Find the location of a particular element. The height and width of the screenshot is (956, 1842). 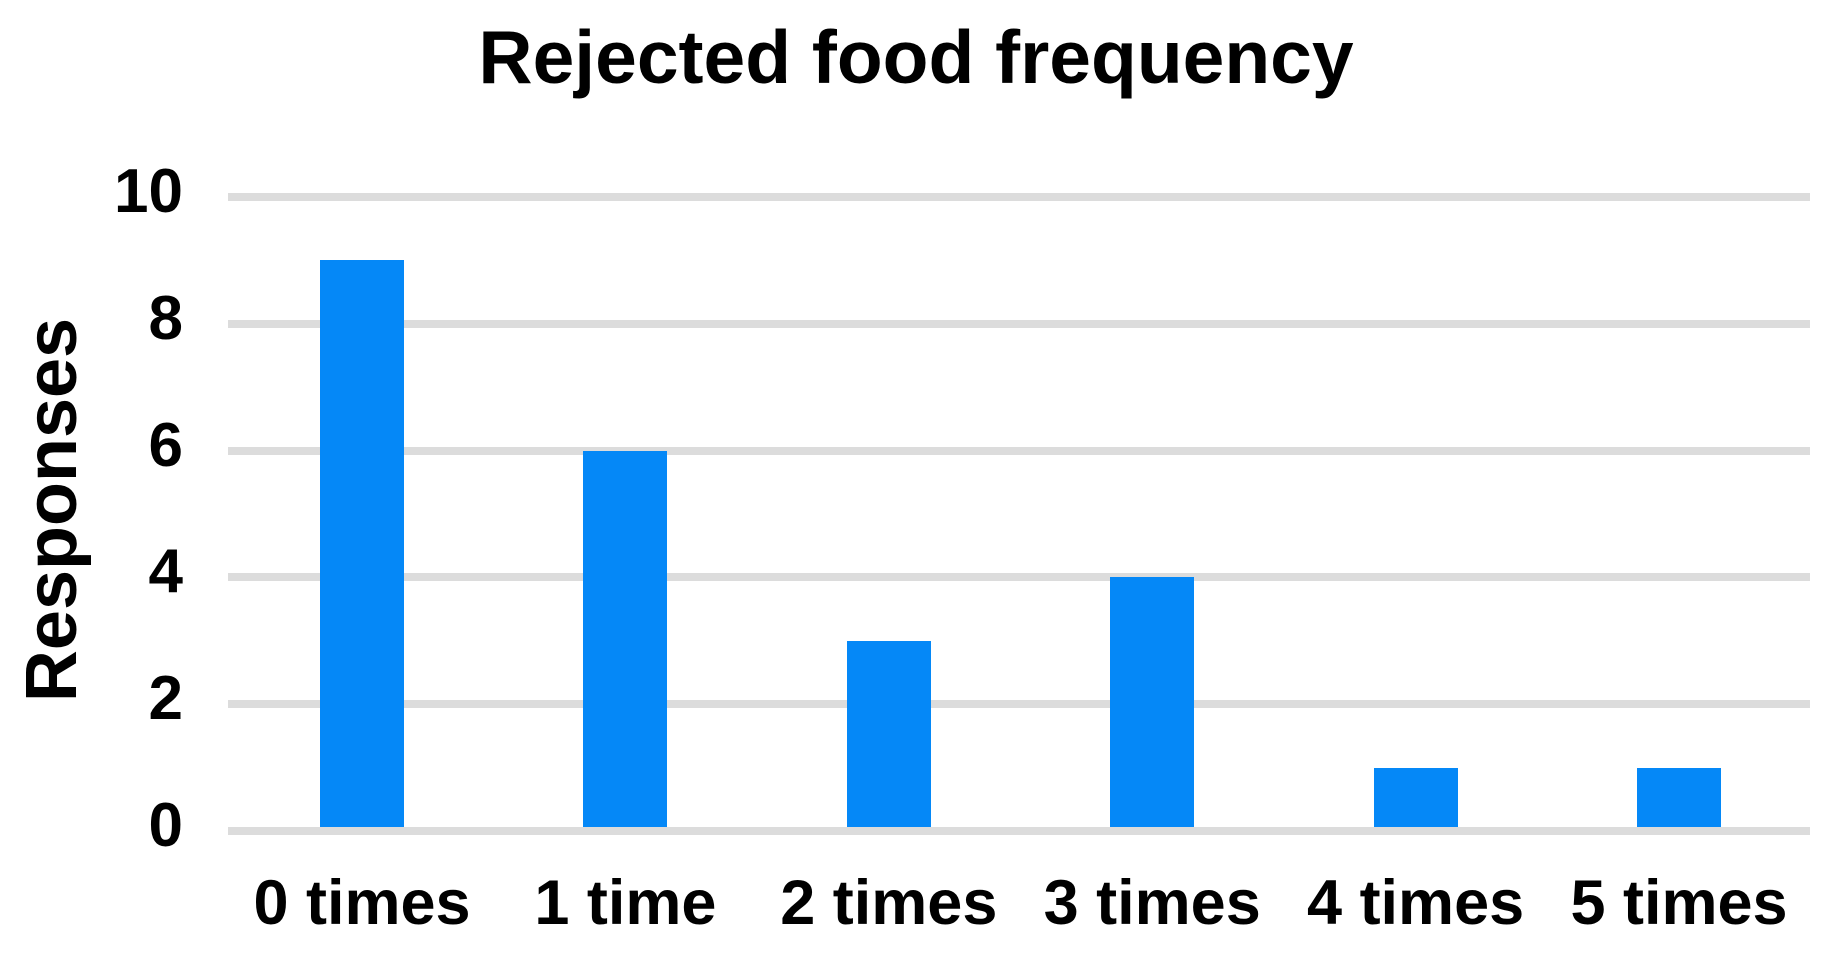

y-tick-label: 4 is located at coordinates (165, 572).